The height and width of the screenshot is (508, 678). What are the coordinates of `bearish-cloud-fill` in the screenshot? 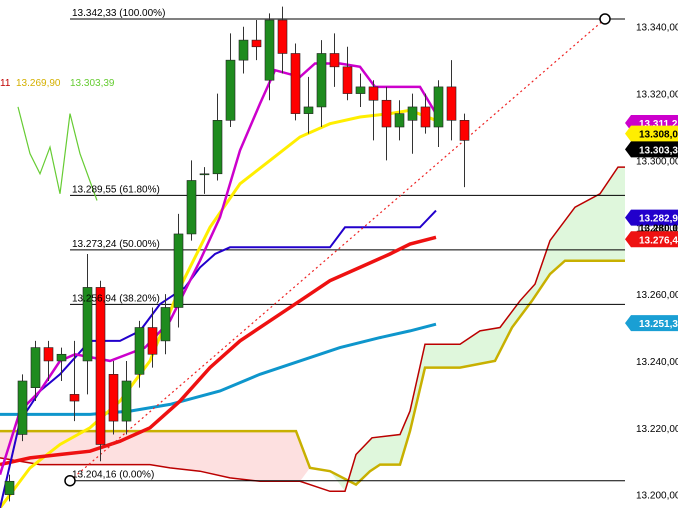 It's located at (155, 456).